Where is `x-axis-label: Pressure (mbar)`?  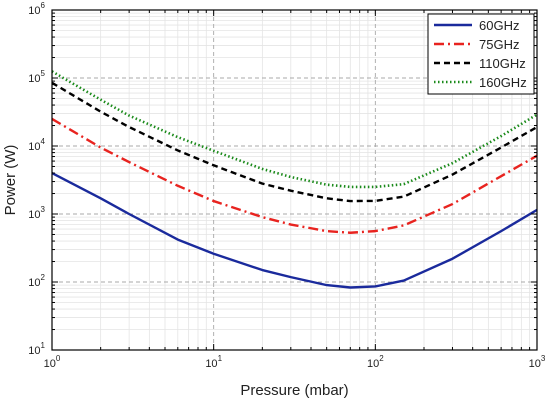
x-axis-label: Pressure (mbar) is located at coordinates (294, 390).